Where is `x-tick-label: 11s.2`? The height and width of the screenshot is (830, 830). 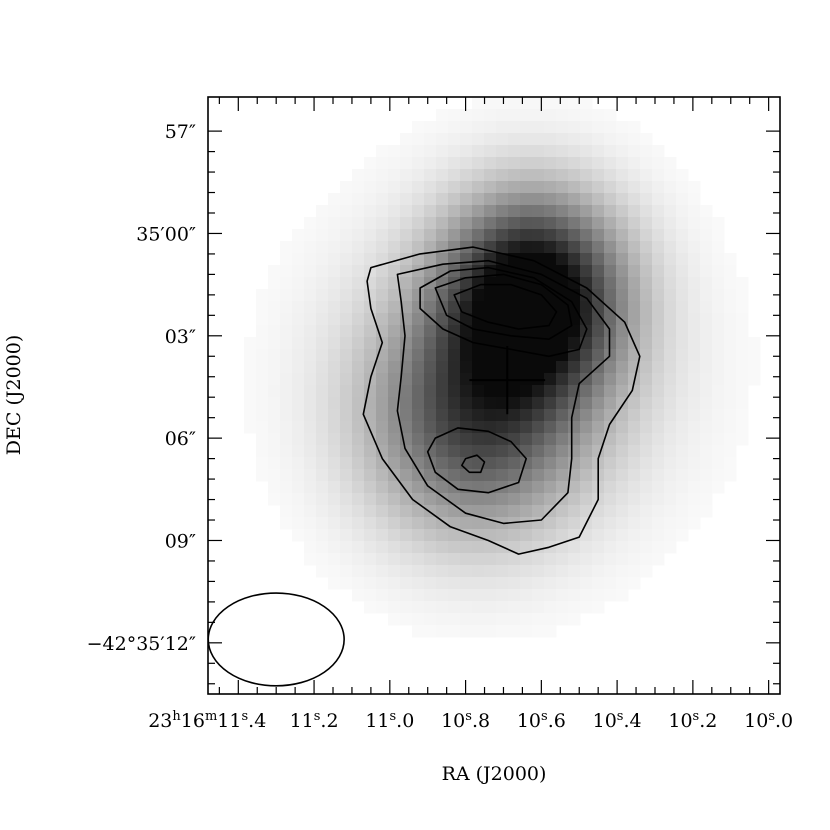
x-tick-label: 11s.2 is located at coordinates (314, 720).